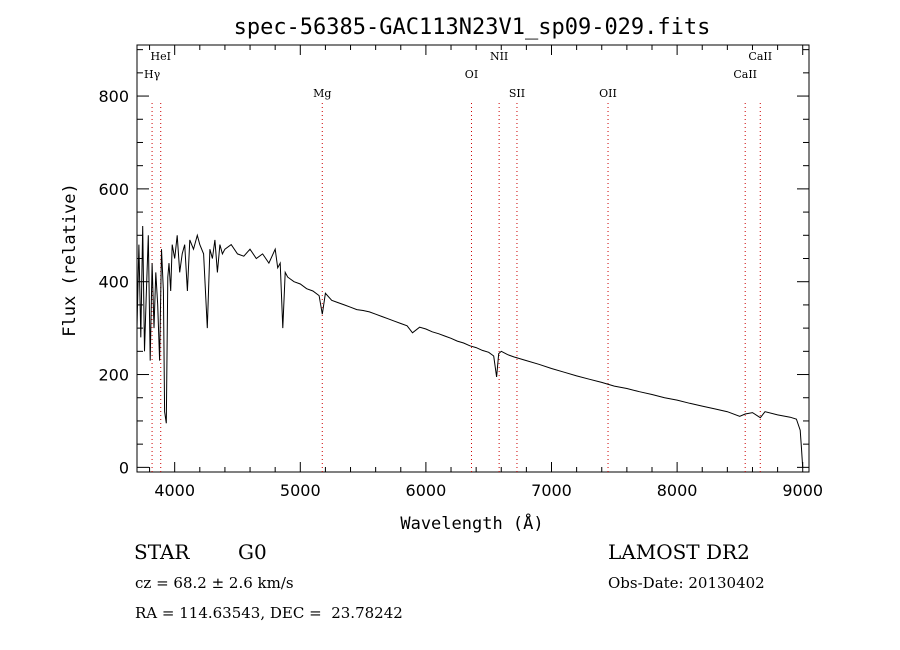  Describe the element at coordinates (124, 467) in the screenshot. I see `y-tick-label: 0` at that location.